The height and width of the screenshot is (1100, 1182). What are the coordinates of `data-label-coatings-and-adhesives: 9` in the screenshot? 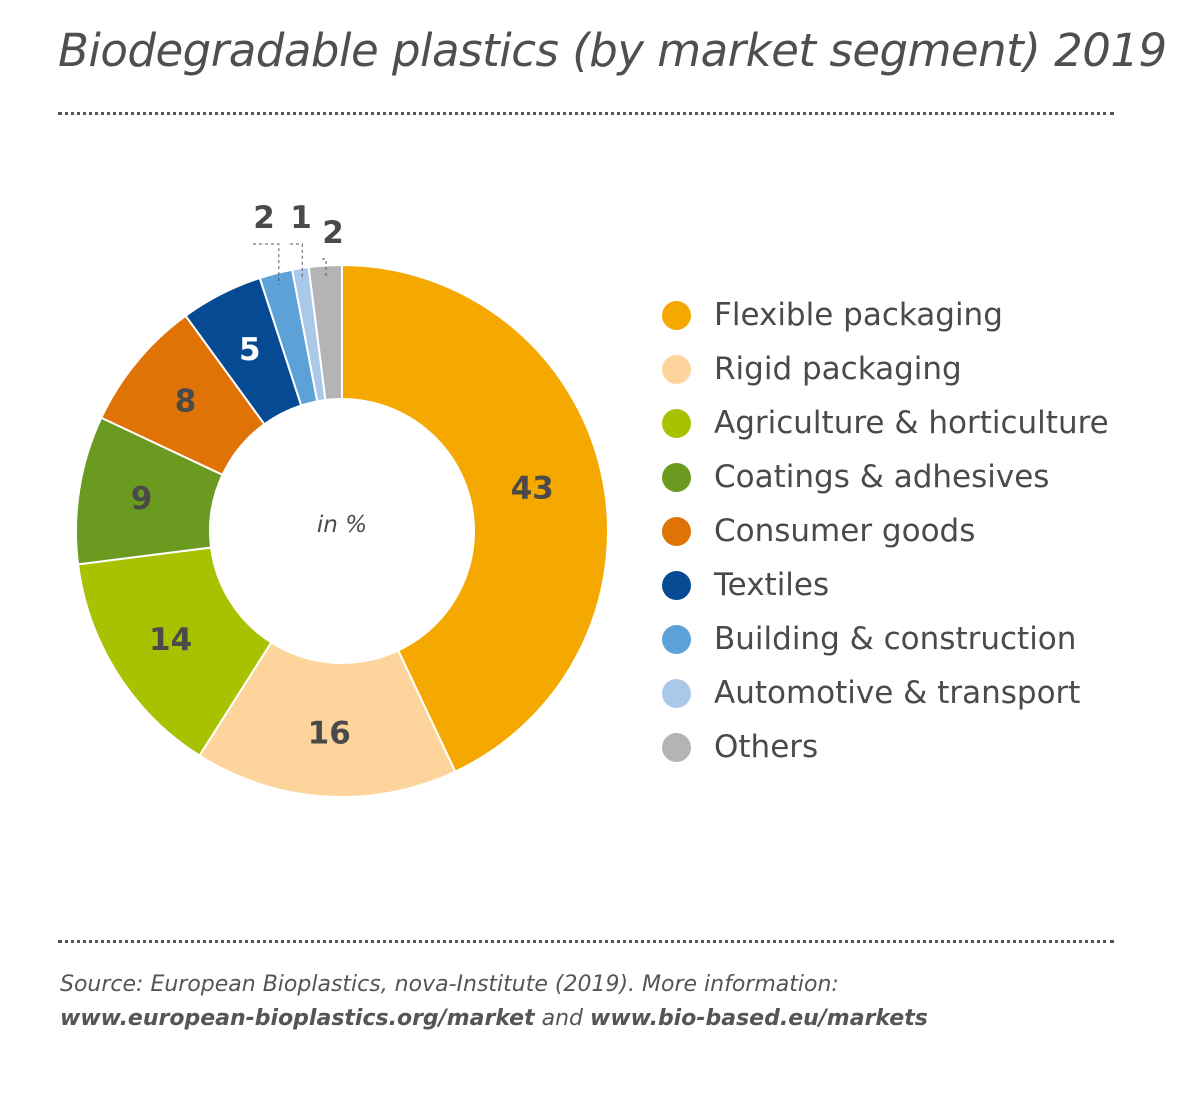 It's located at (142, 499).